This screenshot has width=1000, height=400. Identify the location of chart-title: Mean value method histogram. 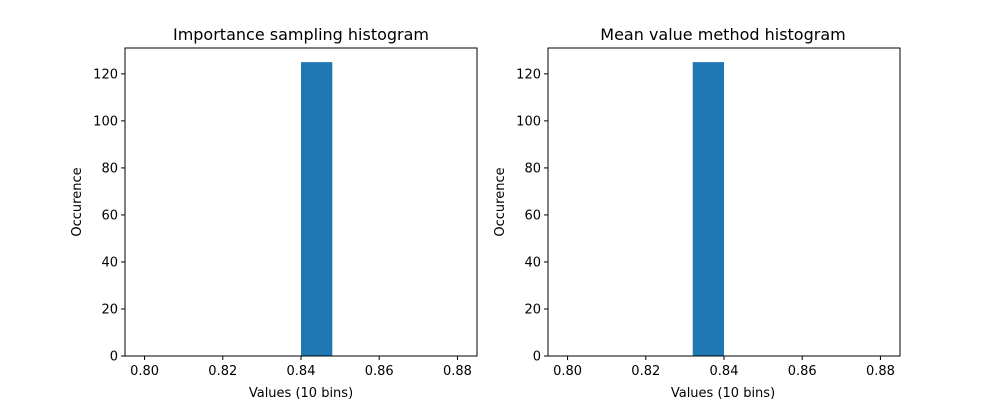
(722, 34).